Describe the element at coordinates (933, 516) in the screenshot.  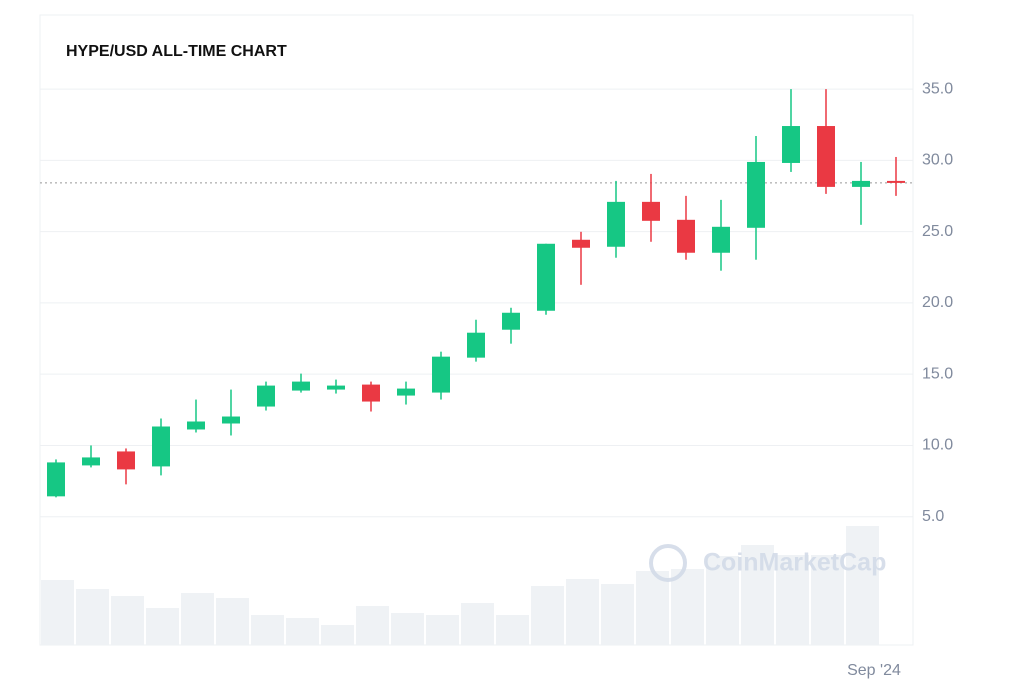
I see `y-tick-label: 5.0` at that location.